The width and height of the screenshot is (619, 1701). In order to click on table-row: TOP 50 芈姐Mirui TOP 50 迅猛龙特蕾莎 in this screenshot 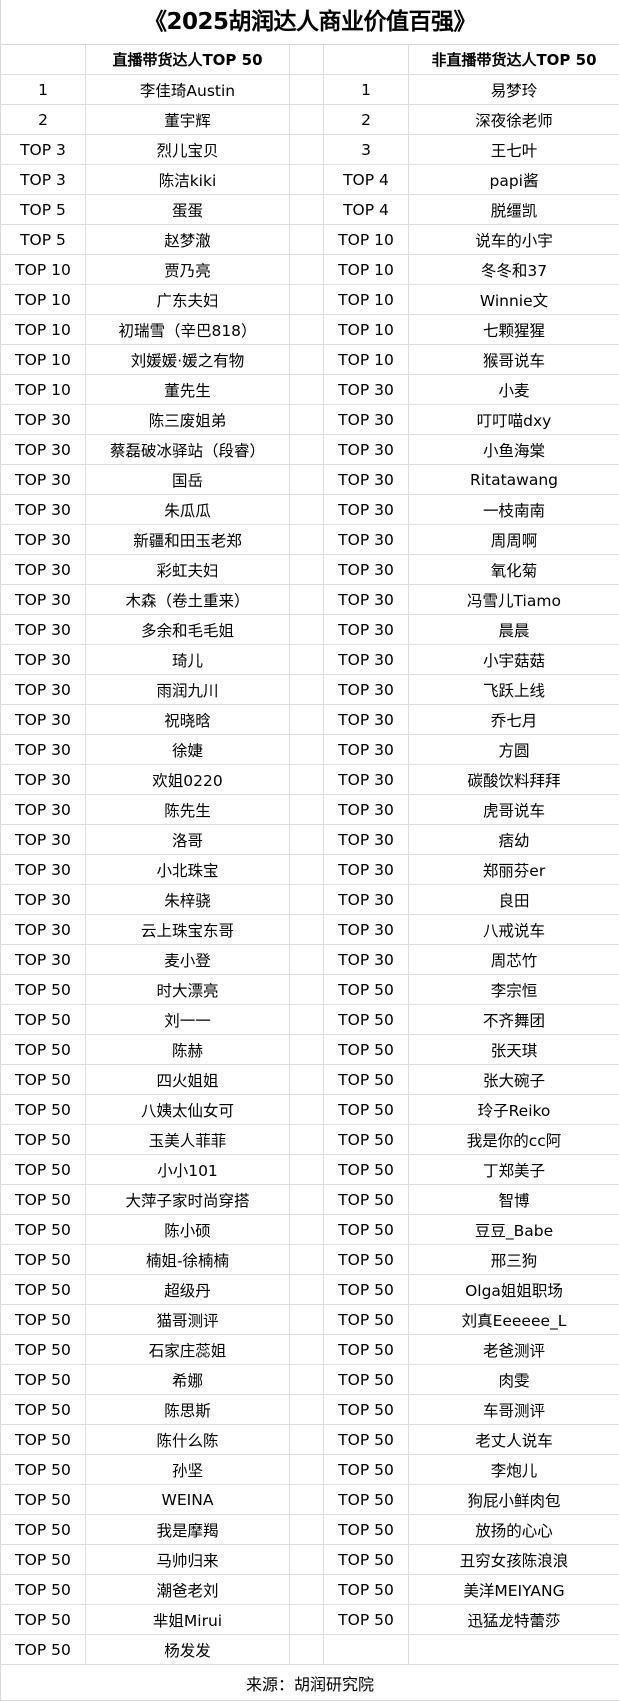, I will do `click(310, 1620)`.